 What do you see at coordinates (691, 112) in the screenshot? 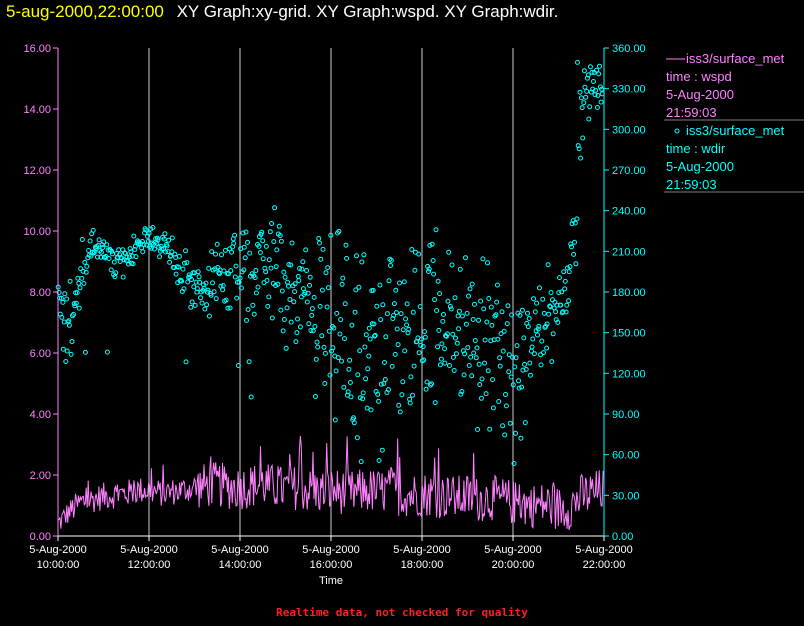
I see `legend-time: 21:59:03` at bounding box center [691, 112].